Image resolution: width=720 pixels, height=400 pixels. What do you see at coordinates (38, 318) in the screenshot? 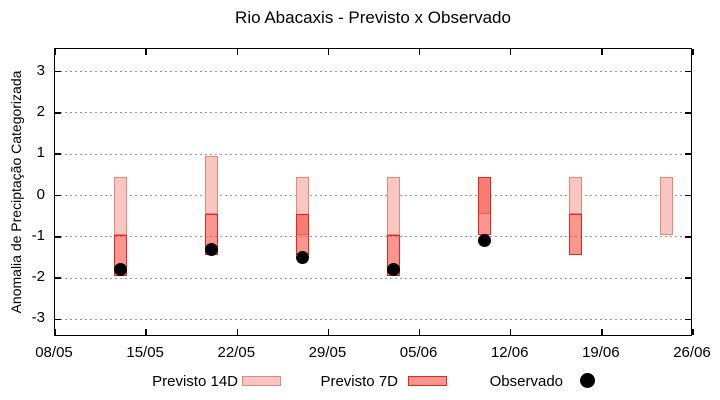
I see `y-tick-label: -3` at bounding box center [38, 318].